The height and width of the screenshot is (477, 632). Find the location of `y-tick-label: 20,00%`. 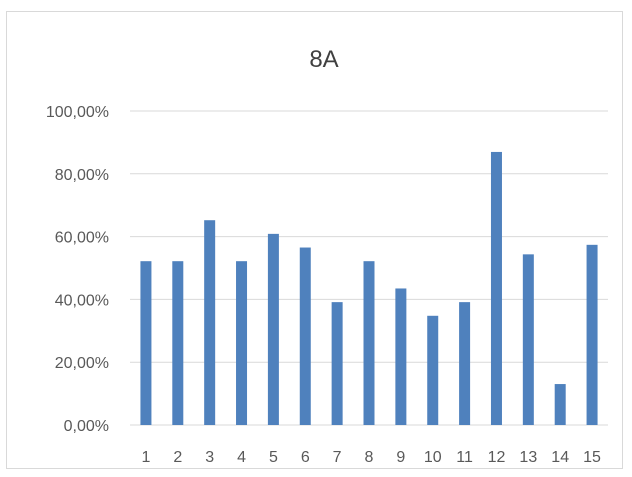

y-tick-label: 20,00% is located at coordinates (82, 363).